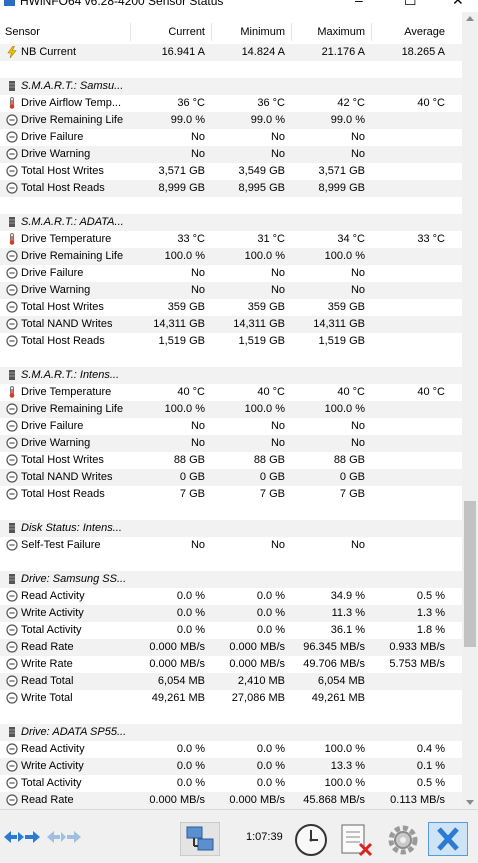 This screenshot has width=478, height=863. What do you see at coordinates (341, 32) in the screenshot?
I see `header-maximum: Maximum` at bounding box center [341, 32].